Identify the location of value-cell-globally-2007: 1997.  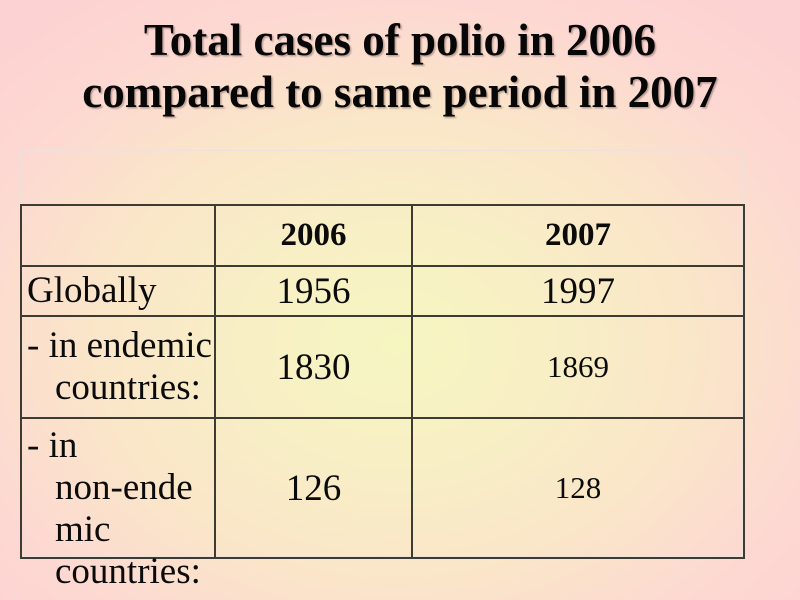
(578, 292).